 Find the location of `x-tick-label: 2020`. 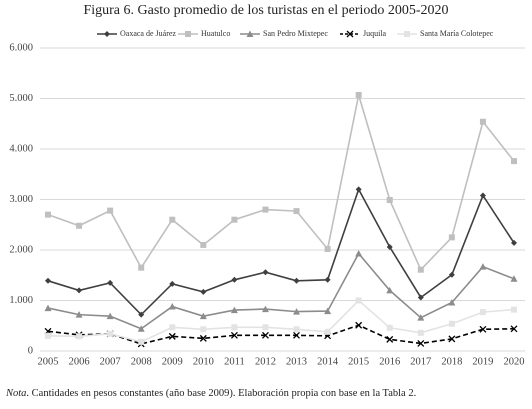

x-tick-label: 2020 is located at coordinates (514, 361).